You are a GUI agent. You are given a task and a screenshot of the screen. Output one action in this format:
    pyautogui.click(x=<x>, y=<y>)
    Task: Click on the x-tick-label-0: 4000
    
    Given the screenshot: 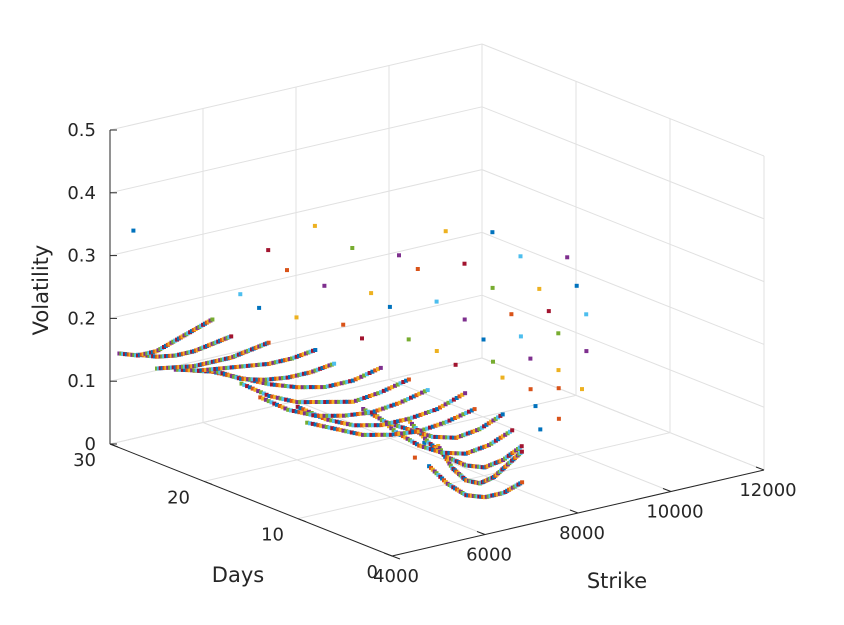 What is the action you would take?
    pyautogui.click(x=396, y=576)
    